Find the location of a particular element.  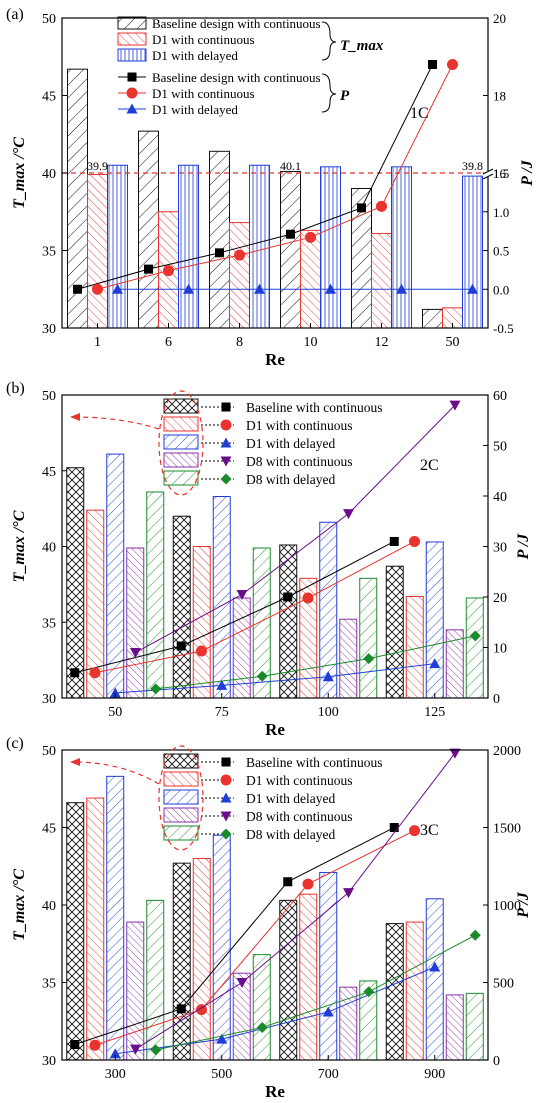

legend-label: D8 with delayed is located at coordinates (290, 834).